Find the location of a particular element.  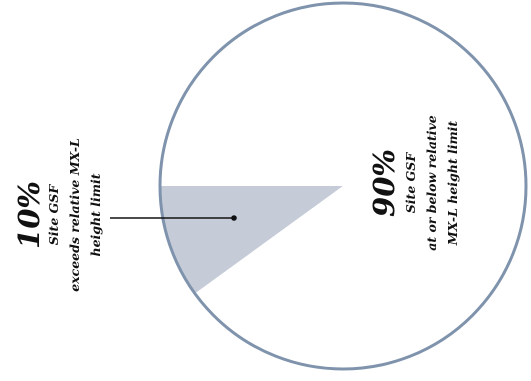

slice-90-label-line-3: MX-L height limit is located at coordinates (452, 184).